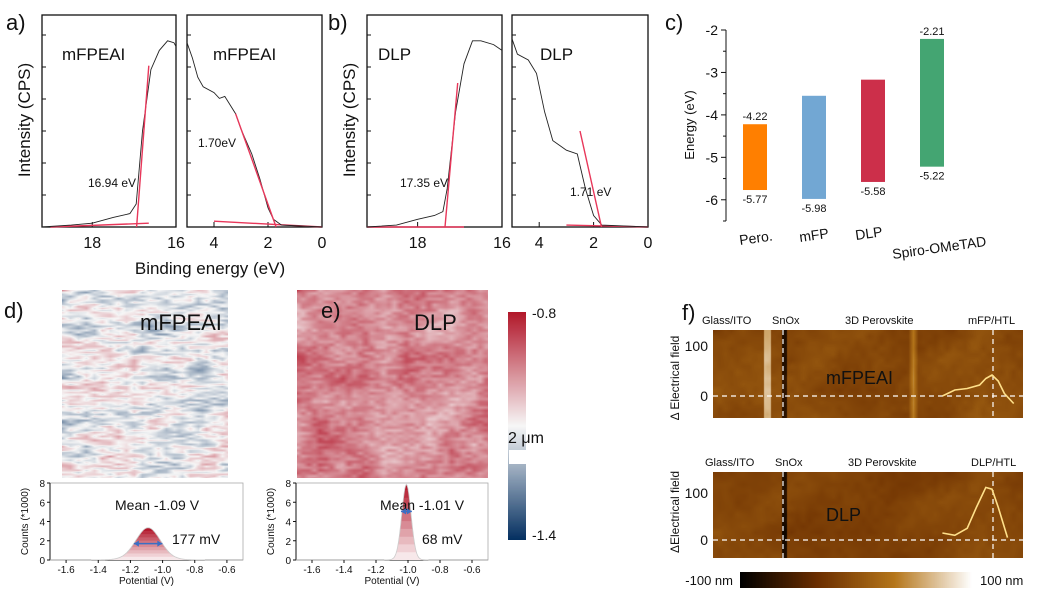 The height and width of the screenshot is (599, 1038). Describe the element at coordinates (674, 22) in the screenshot. I see `panel-label-c: c)` at that location.